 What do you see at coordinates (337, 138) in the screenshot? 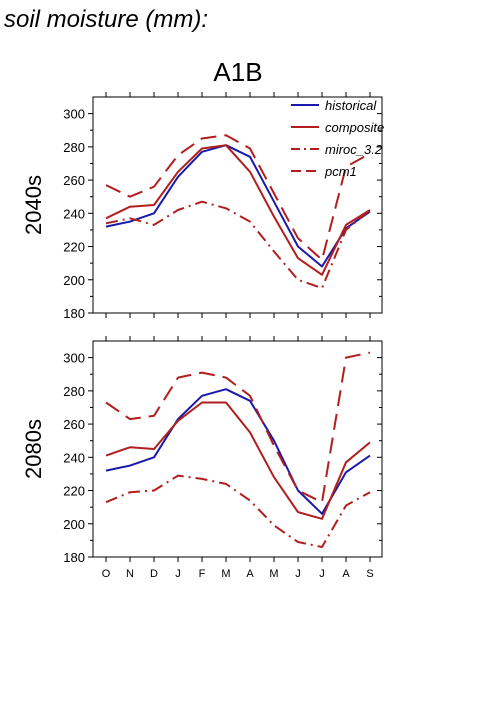
I see `legend: historical composite miroc_3.2 pcm1` at bounding box center [337, 138].